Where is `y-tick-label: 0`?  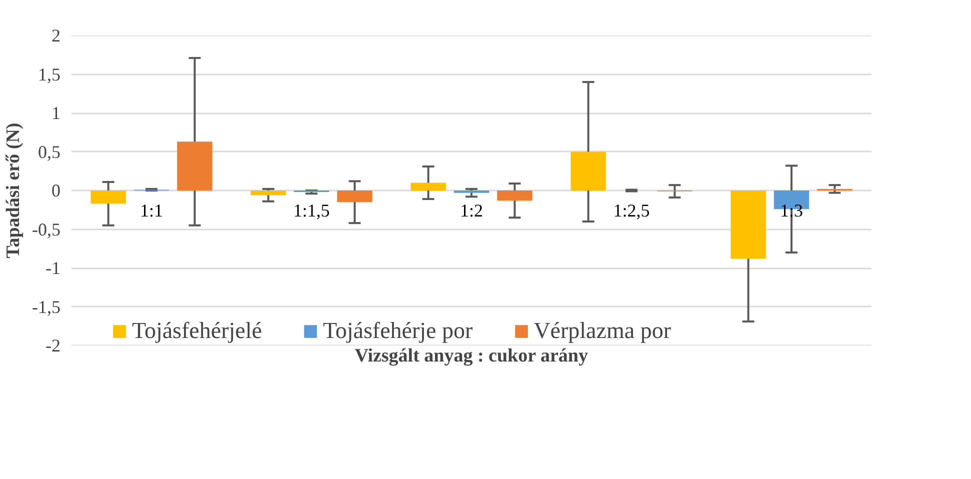 y-tick-label: 0 is located at coordinates (56, 190).